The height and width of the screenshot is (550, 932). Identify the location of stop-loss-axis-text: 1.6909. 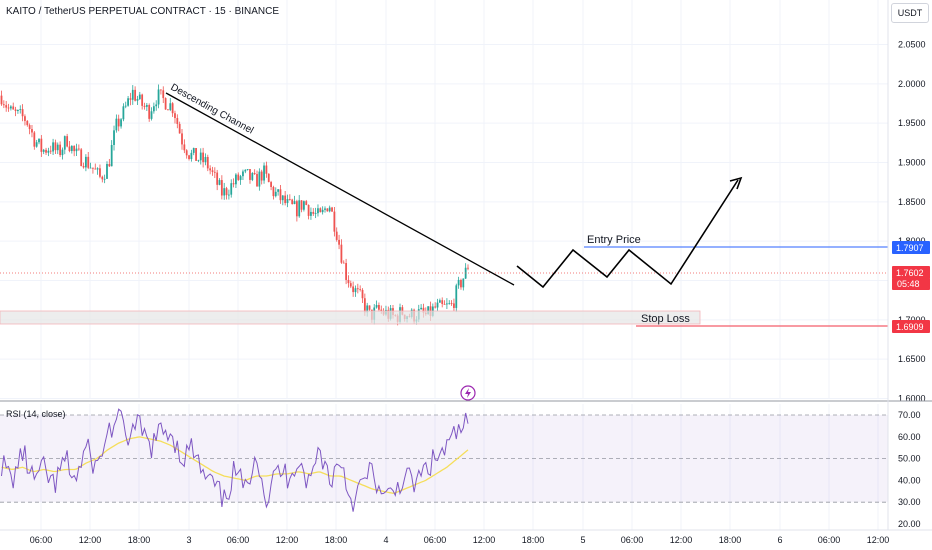
(910, 327).